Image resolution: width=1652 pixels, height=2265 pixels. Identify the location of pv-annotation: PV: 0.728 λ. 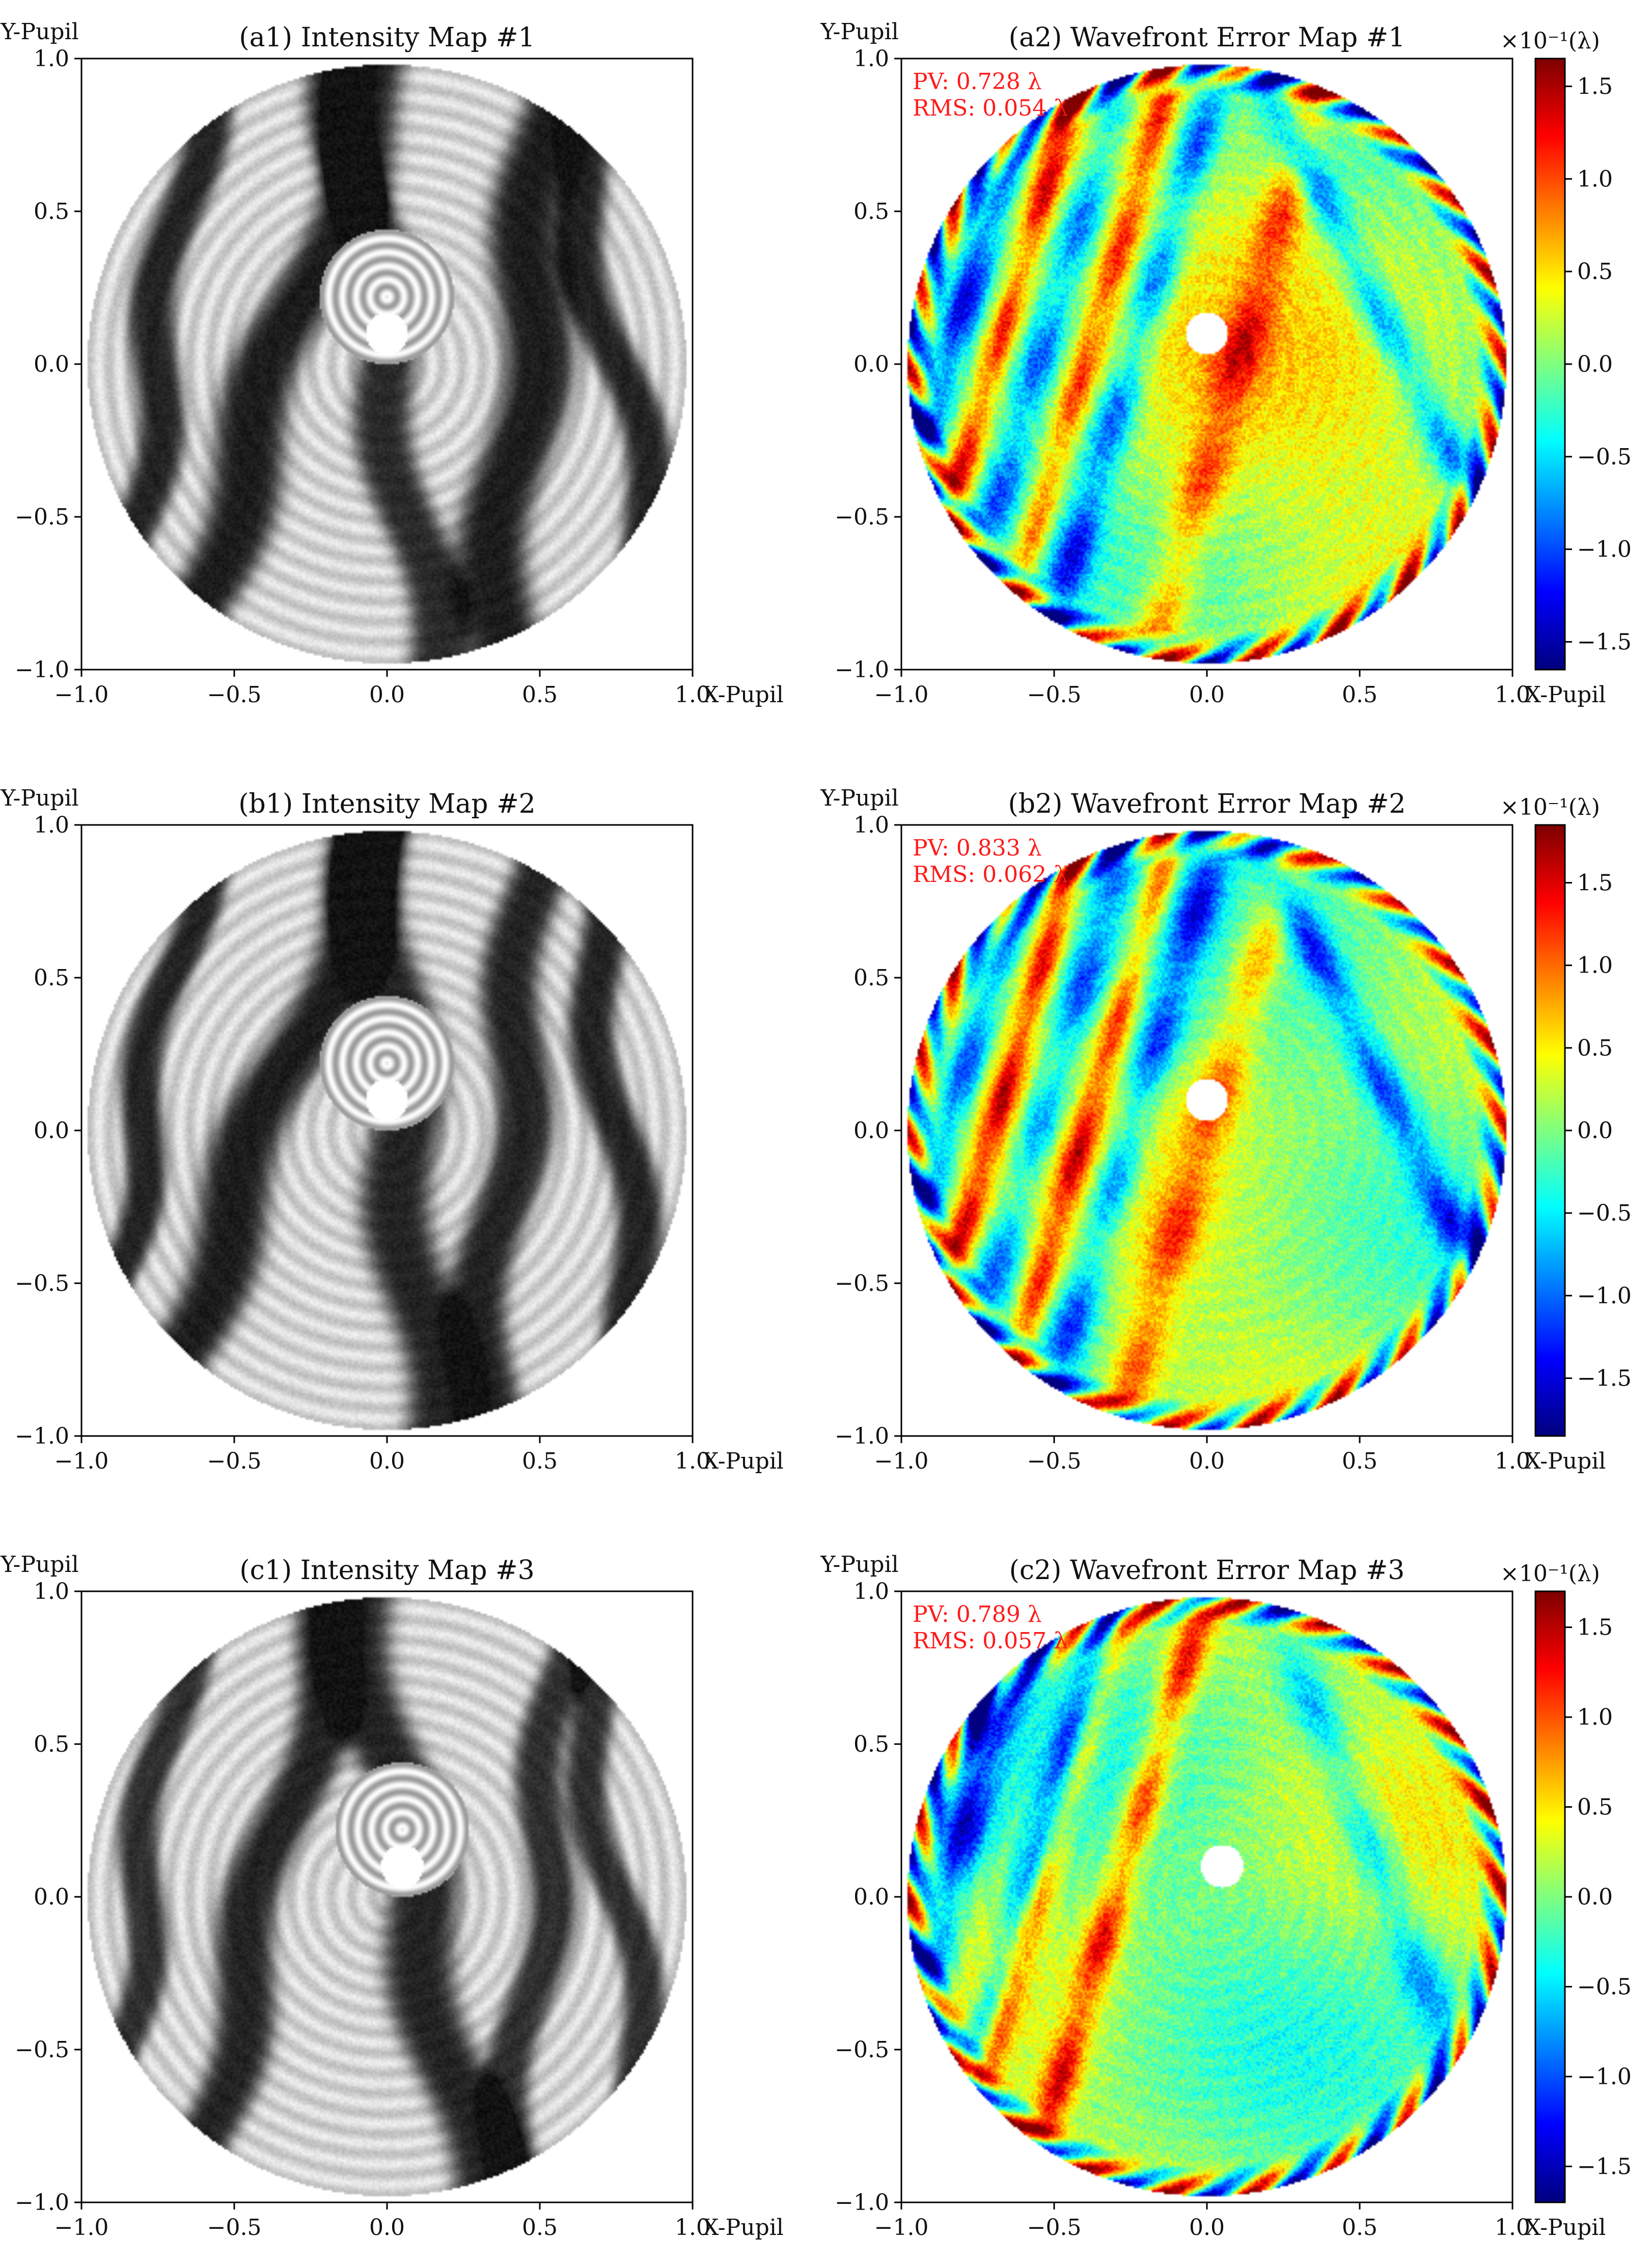
(977, 82).